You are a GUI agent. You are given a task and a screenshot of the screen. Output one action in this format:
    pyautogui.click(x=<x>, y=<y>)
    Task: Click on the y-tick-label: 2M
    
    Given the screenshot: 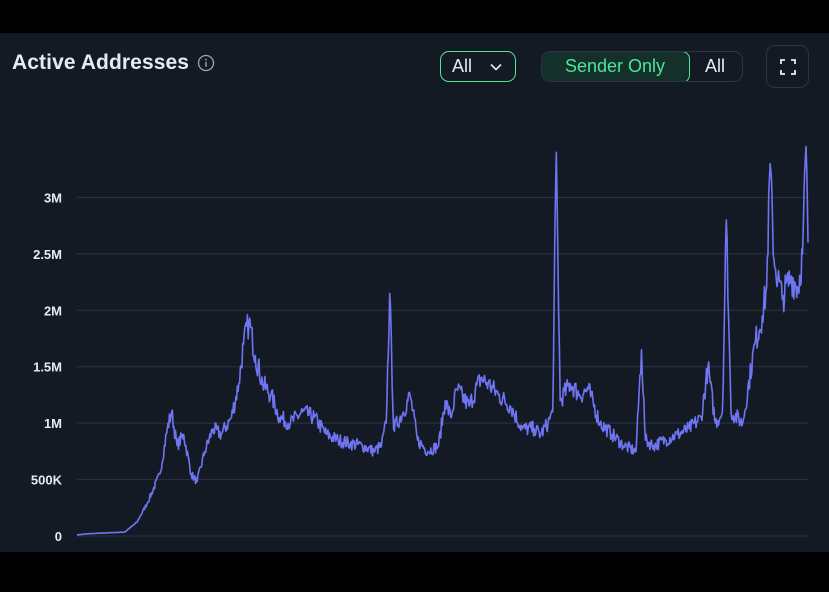 What is the action you would take?
    pyautogui.click(x=53, y=310)
    